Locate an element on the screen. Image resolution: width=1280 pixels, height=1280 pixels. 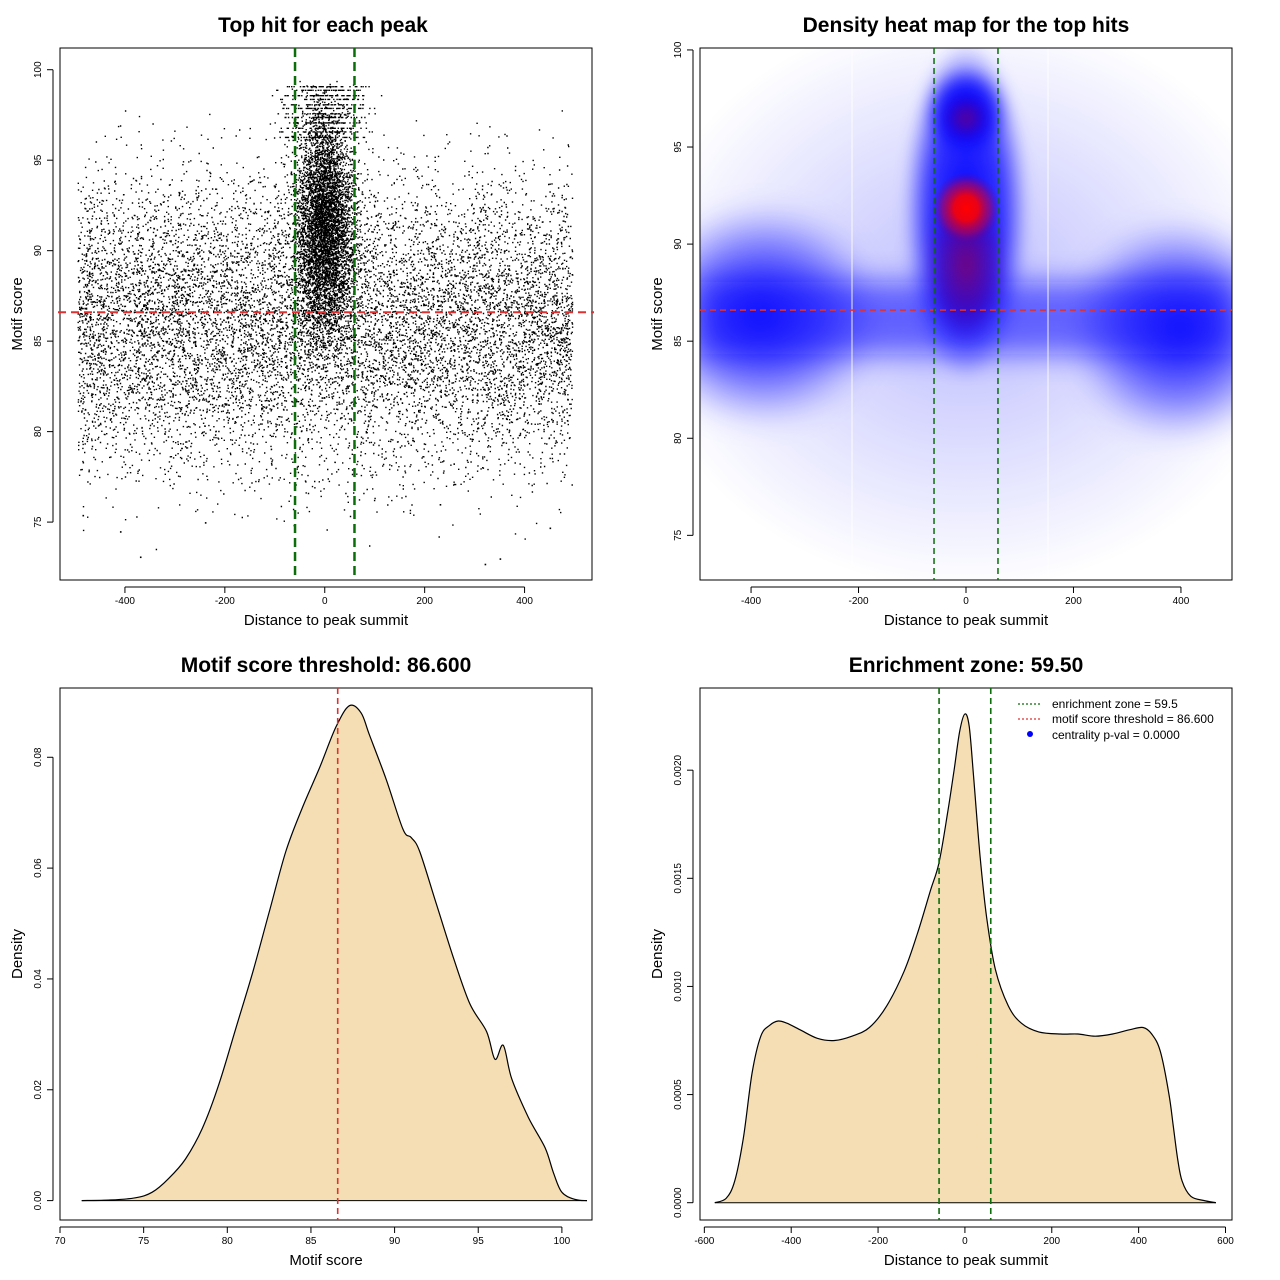
scatter-x-tick-label: 0 is located at coordinates (325, 601).